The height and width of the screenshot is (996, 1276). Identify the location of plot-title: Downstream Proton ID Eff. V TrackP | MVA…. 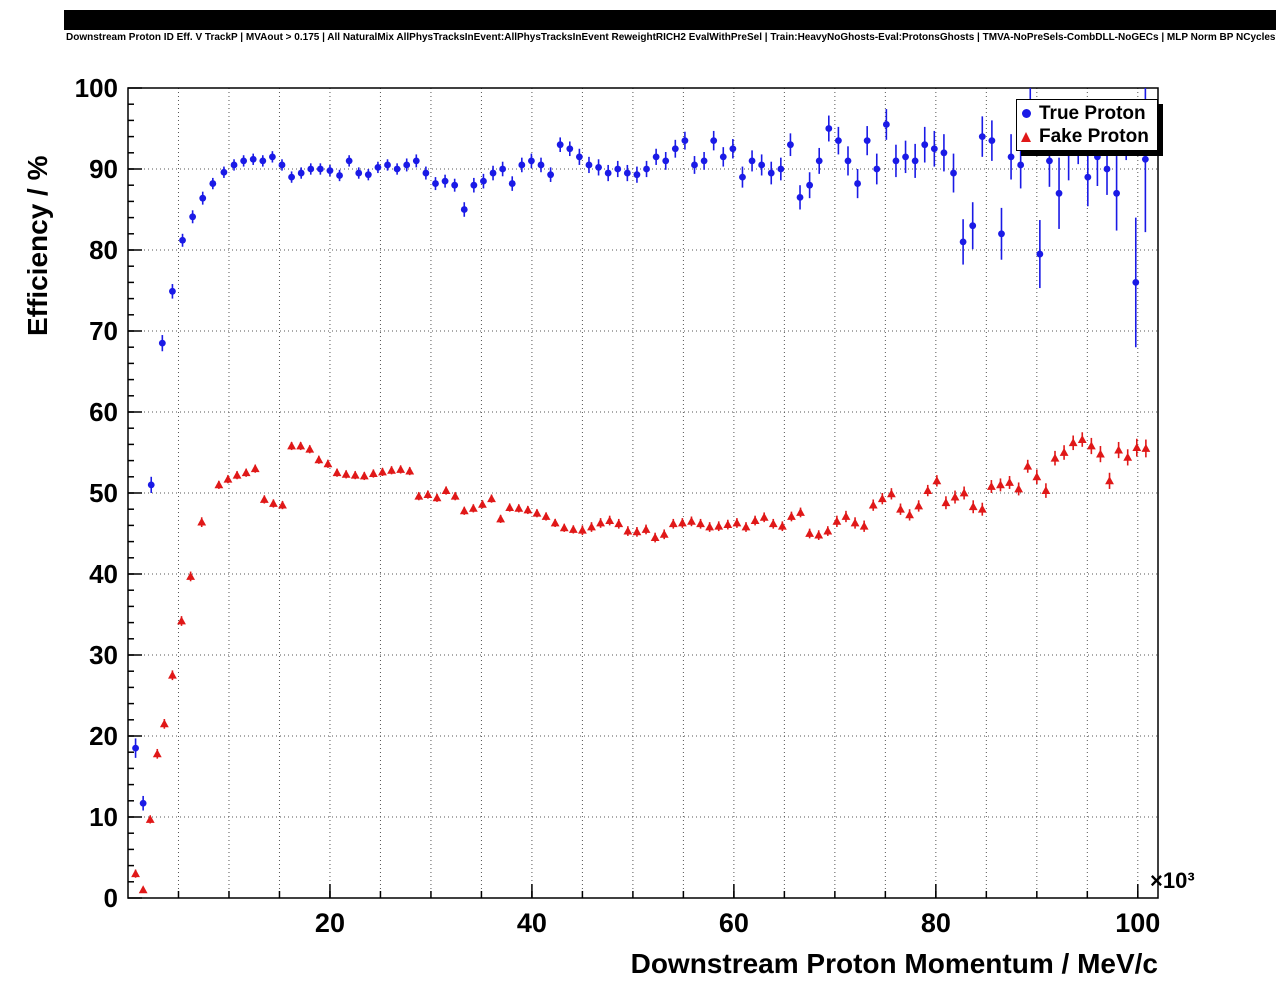
(671, 37).